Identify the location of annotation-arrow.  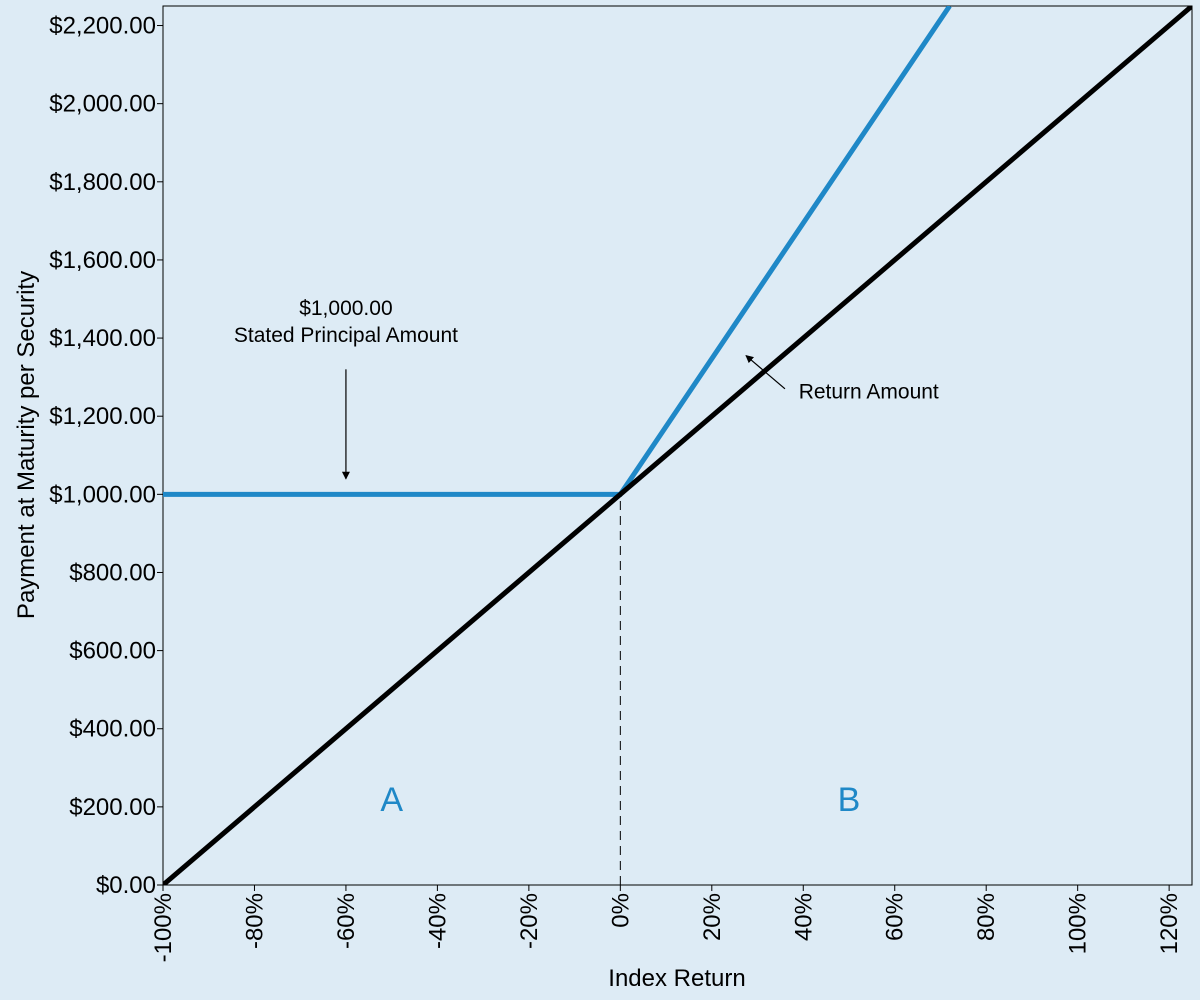
(765, 372).